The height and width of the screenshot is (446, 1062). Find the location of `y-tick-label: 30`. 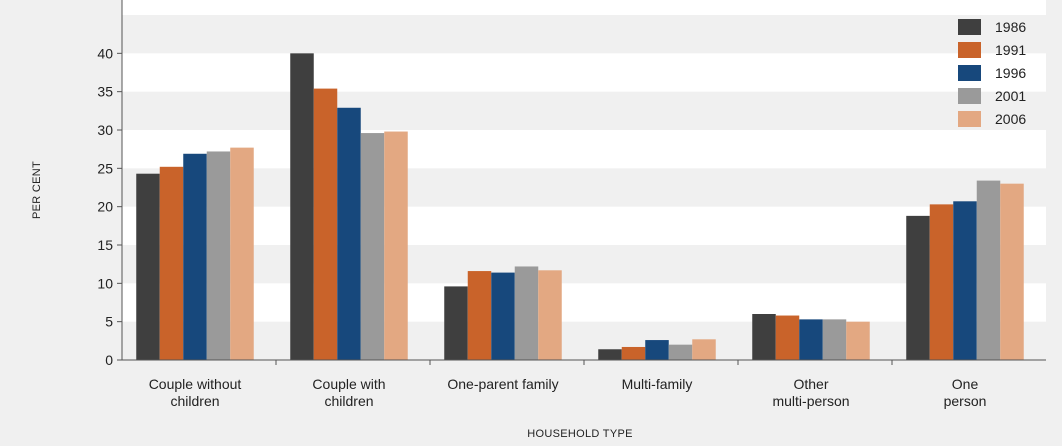

y-tick-label: 30 is located at coordinates (105, 130).